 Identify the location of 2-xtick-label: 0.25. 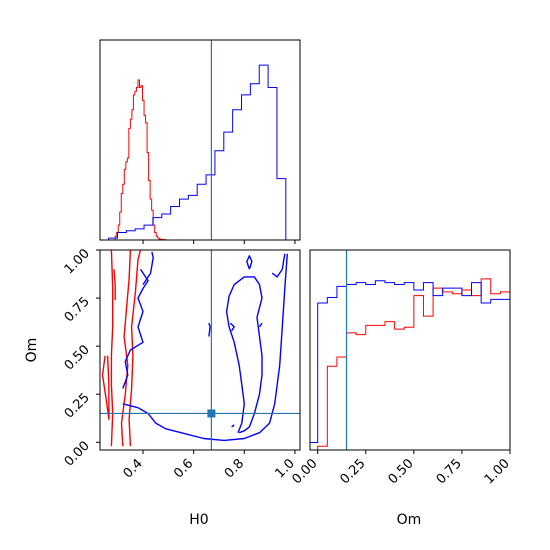
(353, 471).